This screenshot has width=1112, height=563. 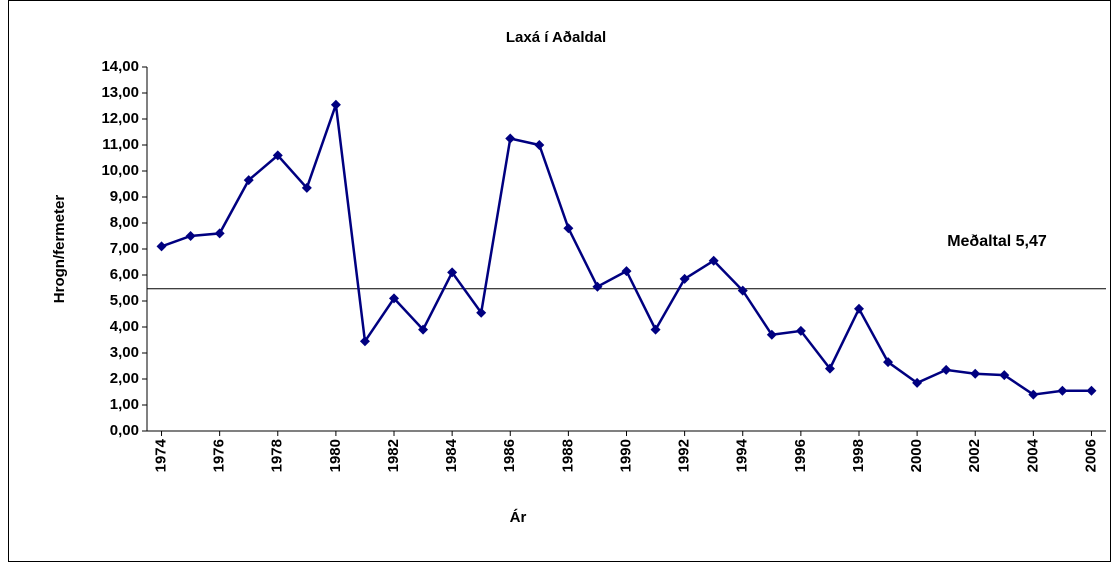 I want to click on y-tick-label: 2,00, so click(x=124, y=378).